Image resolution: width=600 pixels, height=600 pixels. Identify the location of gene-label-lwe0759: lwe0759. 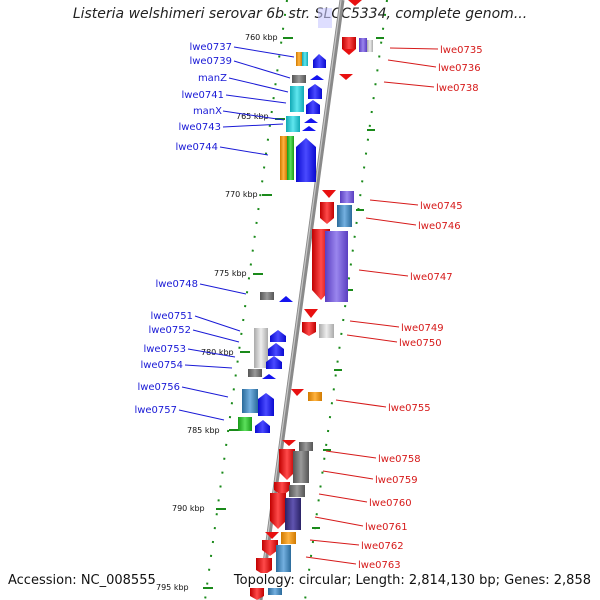
(396, 480).